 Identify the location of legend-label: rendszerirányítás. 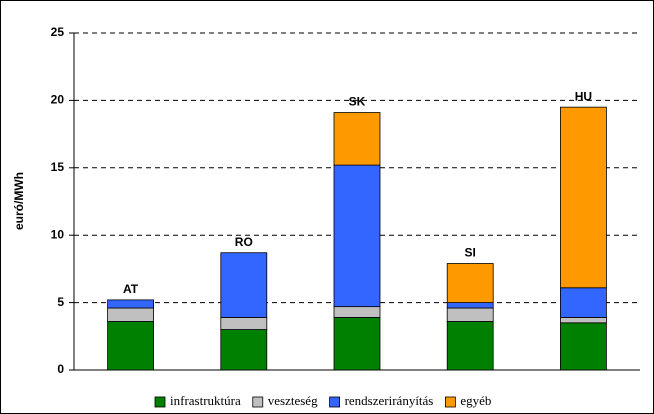
(389, 400).